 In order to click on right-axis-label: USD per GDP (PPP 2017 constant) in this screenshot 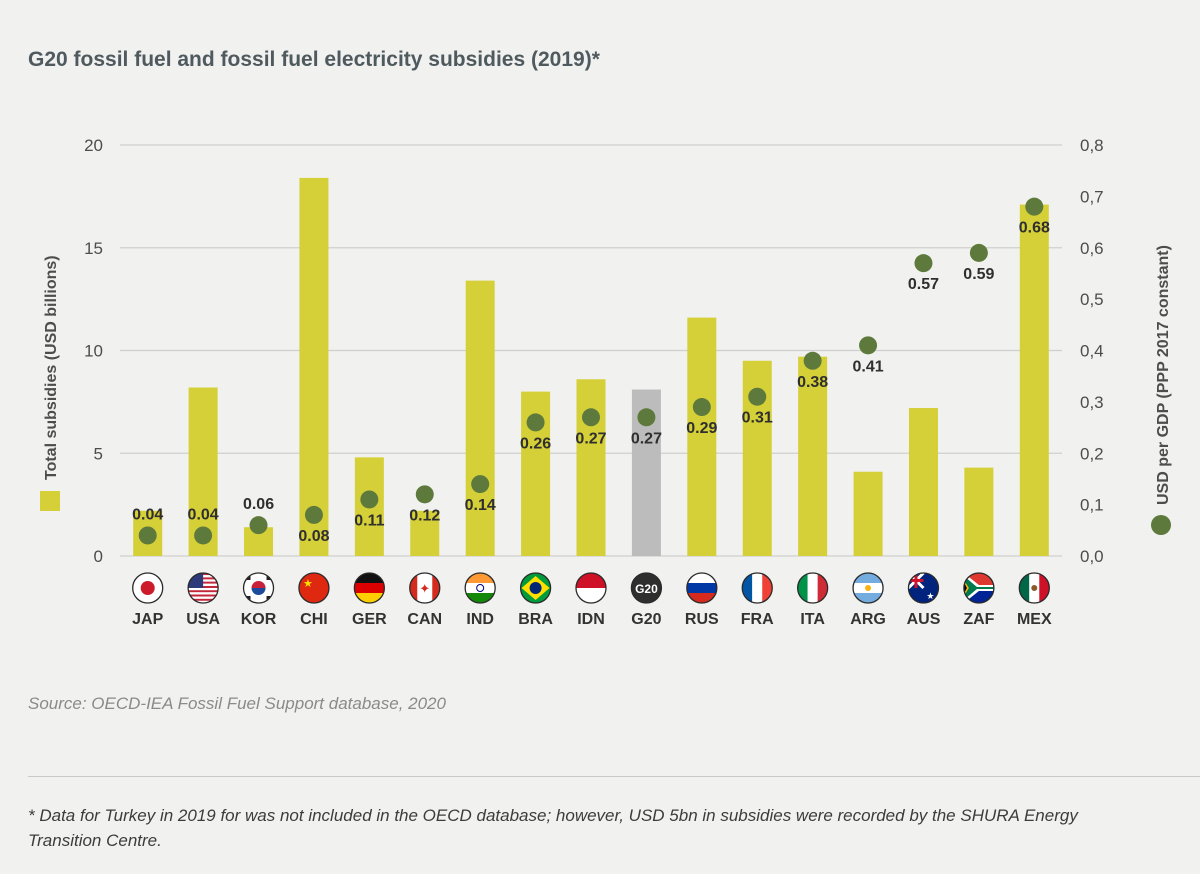, I will do `click(1163, 375)`.